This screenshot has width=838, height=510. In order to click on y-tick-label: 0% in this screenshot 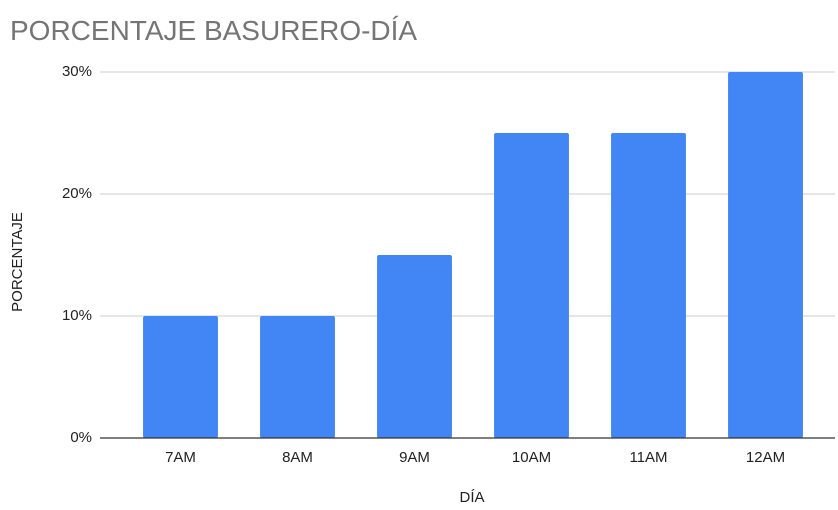, I will do `click(81, 437)`.